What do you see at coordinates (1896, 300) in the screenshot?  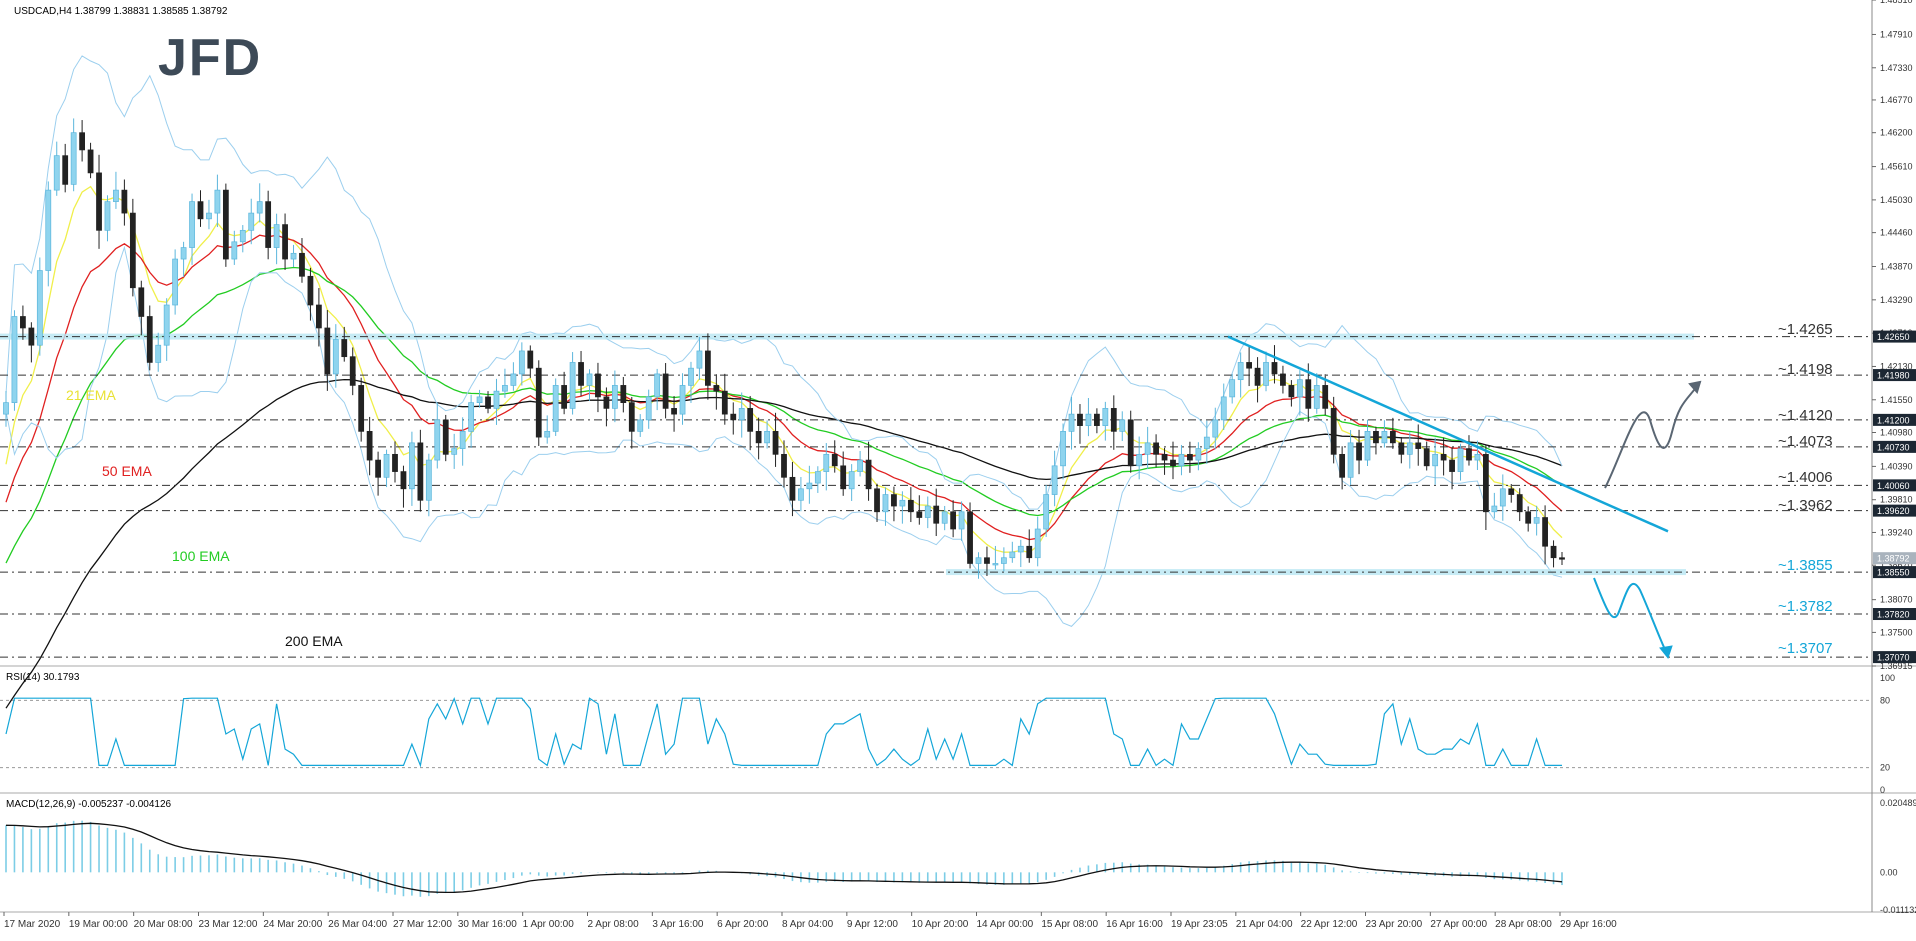 I see `y-tick-label: 1.43290` at bounding box center [1896, 300].